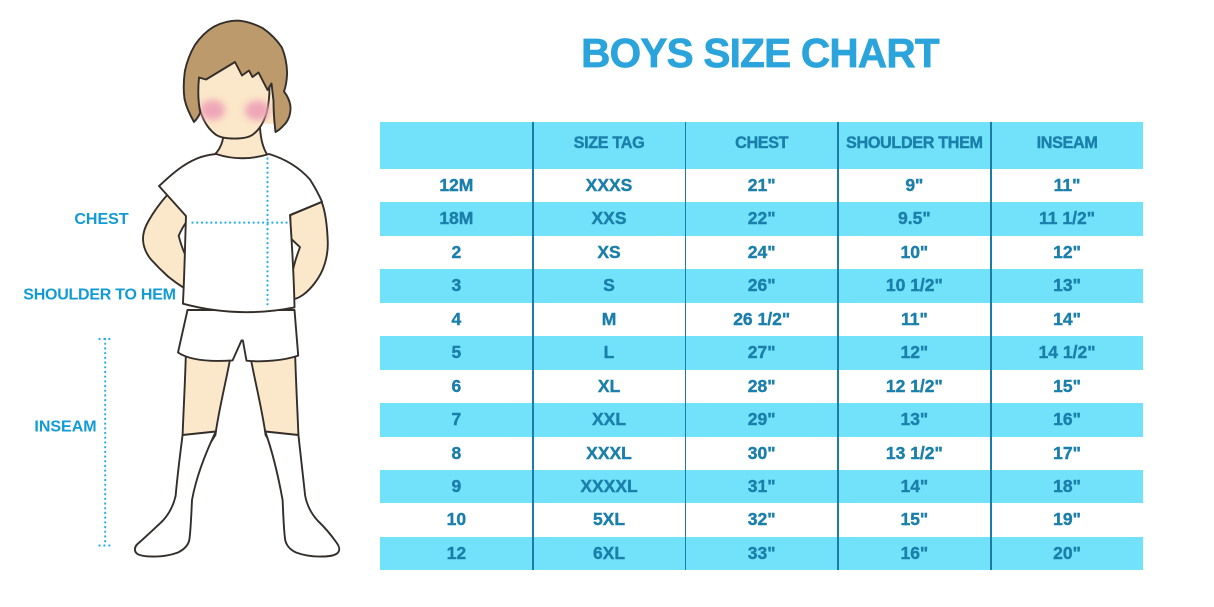  What do you see at coordinates (99, 295) in the screenshot?
I see `svg-text: SHOULDER TO HEM` at bounding box center [99, 295].